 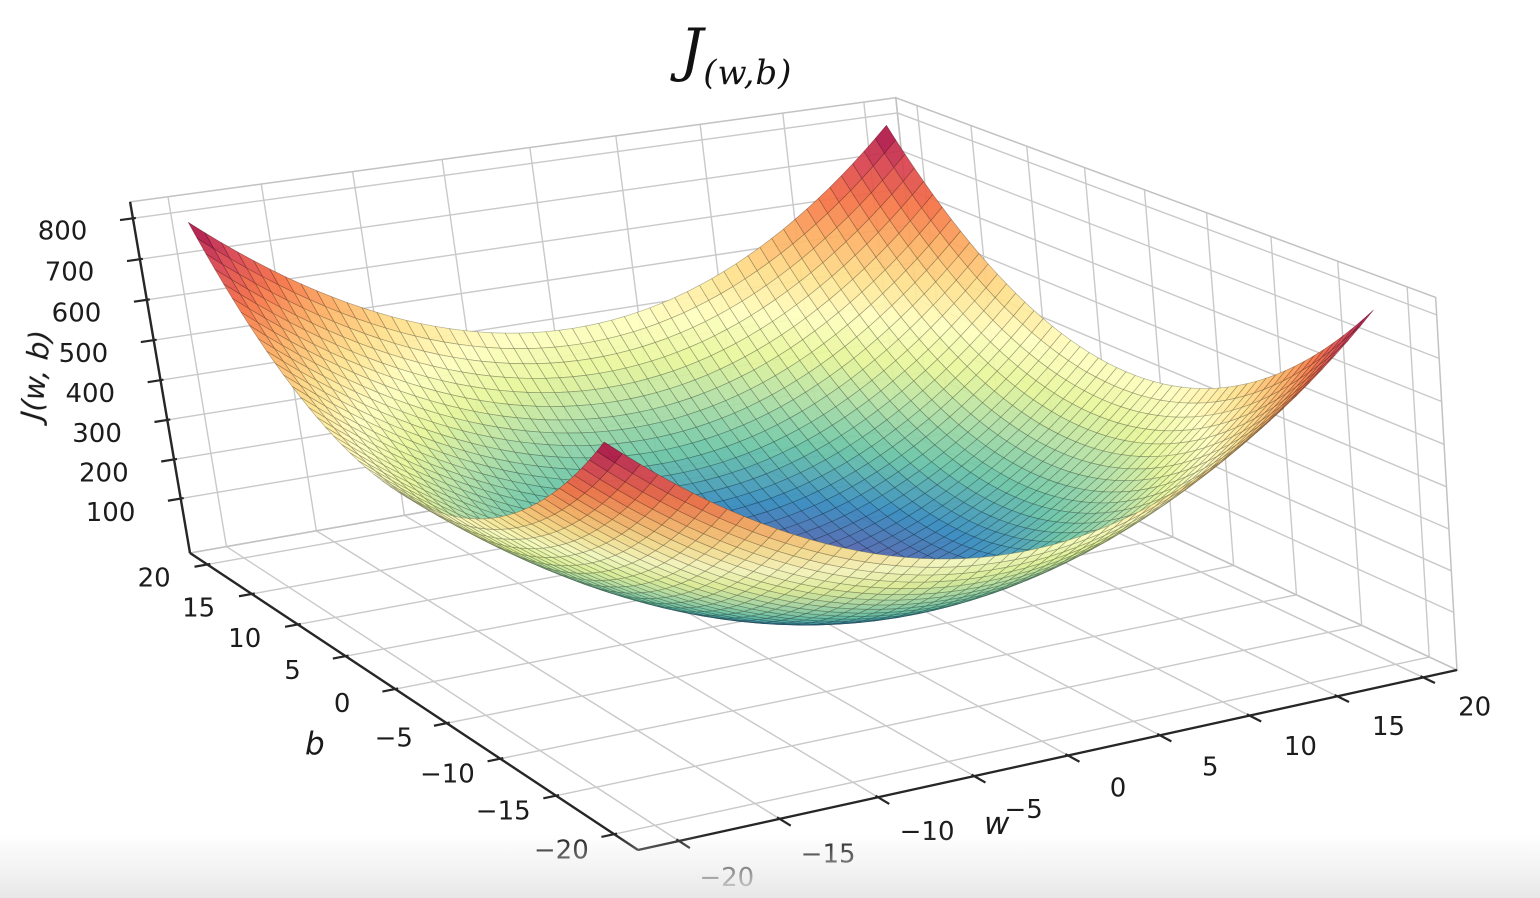 I want to click on plot-title: J(w,b), so click(x=736, y=54).